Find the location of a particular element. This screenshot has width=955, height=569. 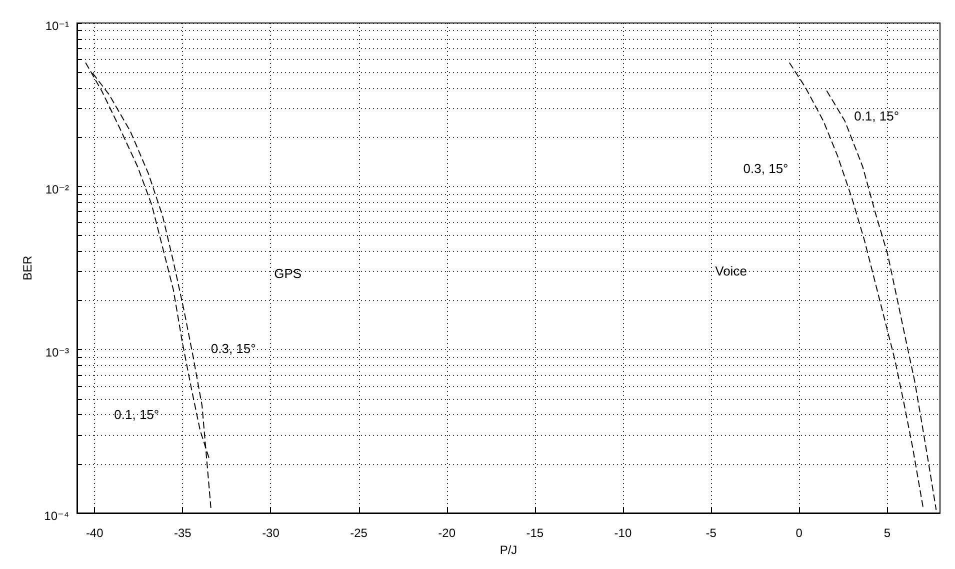

annotation: Voice is located at coordinates (731, 270).